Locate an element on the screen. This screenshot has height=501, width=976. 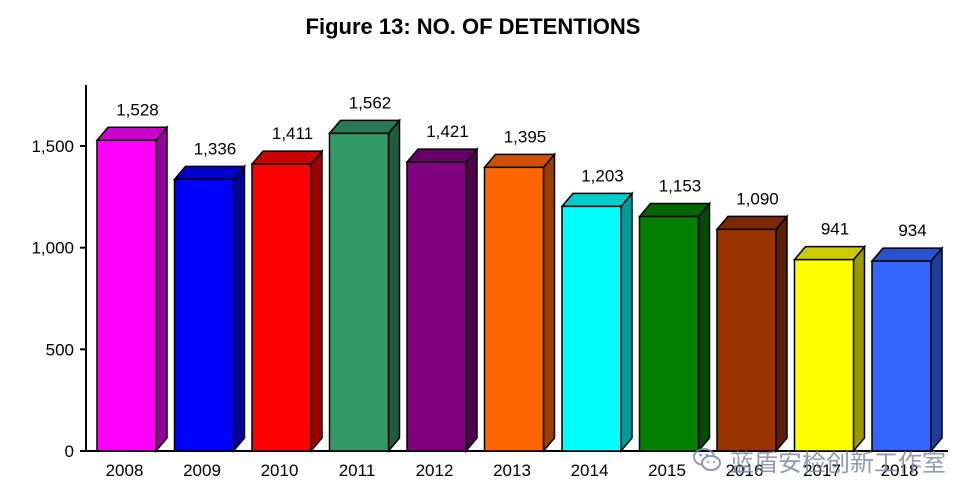
data-label-2013: 1,395 is located at coordinates (525, 136).